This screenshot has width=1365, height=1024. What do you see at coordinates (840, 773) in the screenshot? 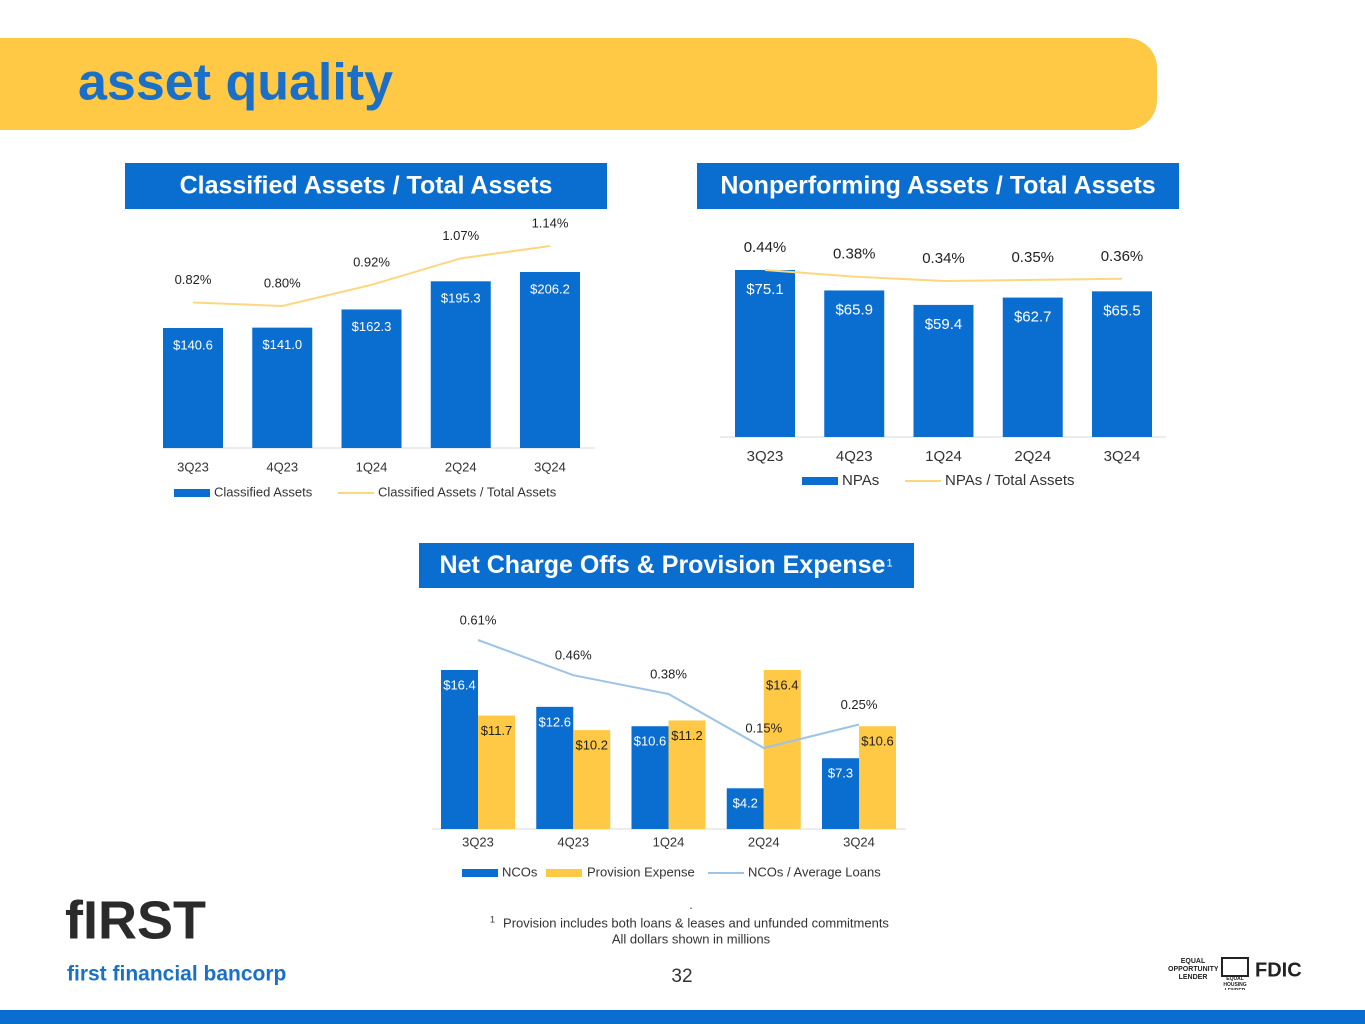
I see `bar-value-label: $7.3` at bounding box center [840, 773].